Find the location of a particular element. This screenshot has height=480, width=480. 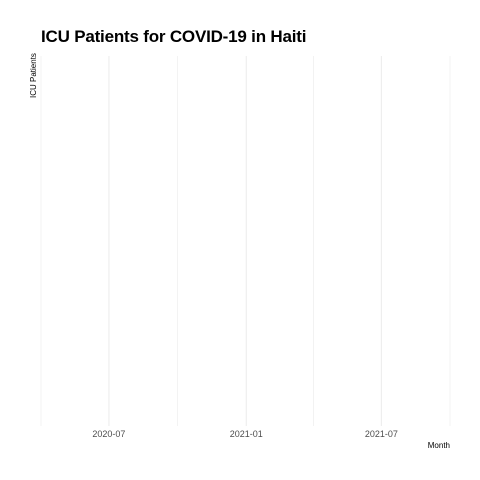

chart-title: ICU Patients for COVID-19 in Haiti is located at coordinates (174, 36).